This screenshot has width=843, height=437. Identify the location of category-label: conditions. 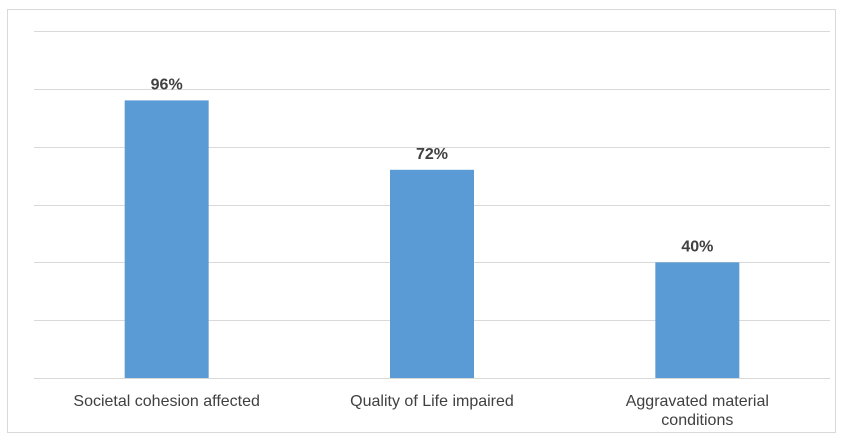
(697, 420).